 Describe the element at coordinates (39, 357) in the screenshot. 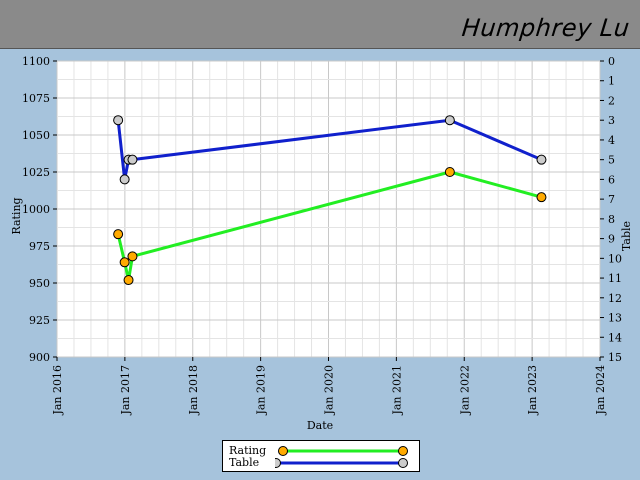

I see `y-tick-label: 900` at that location.